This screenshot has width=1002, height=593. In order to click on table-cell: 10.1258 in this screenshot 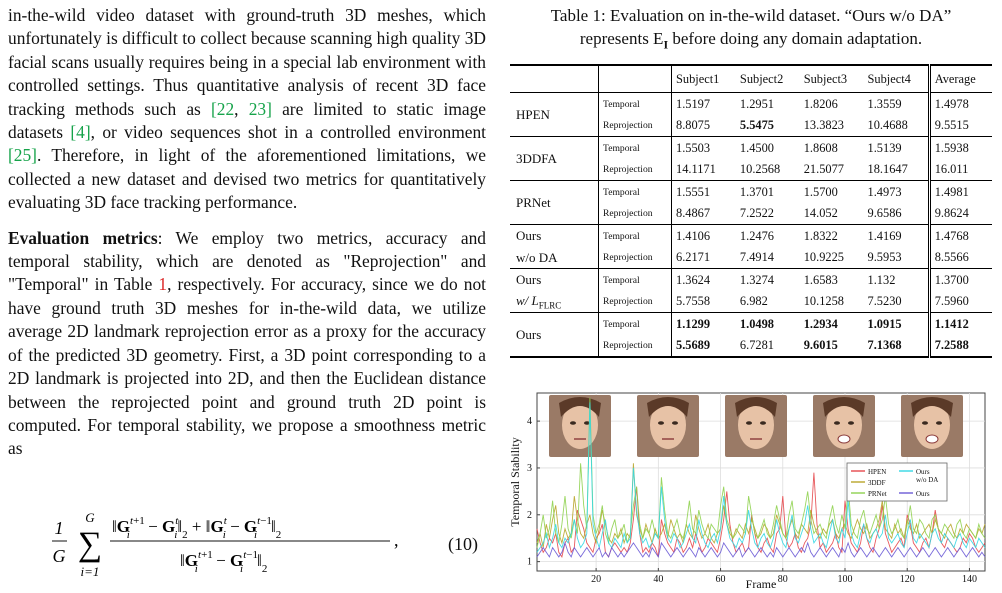, I will do `click(823, 301)`.